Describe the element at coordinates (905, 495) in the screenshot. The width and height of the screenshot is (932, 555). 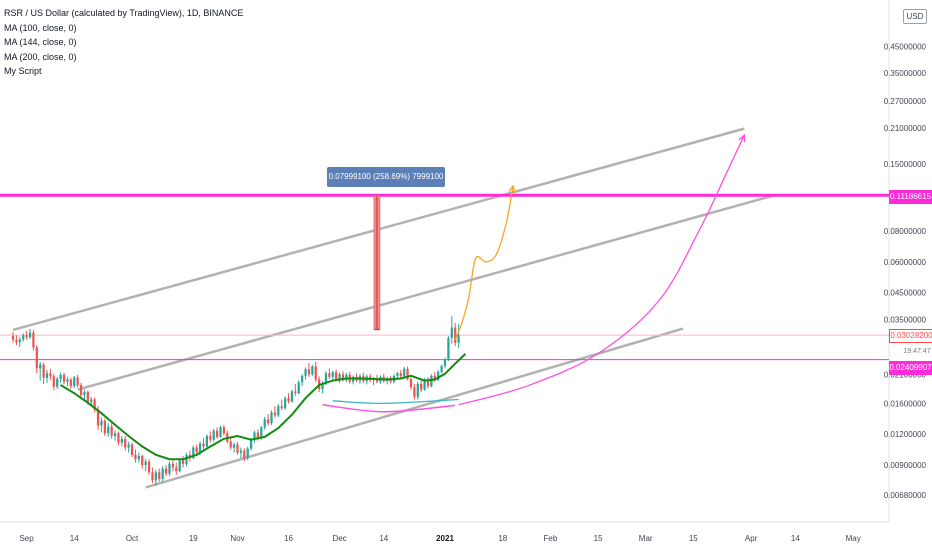
I see `y-tick-label: 0.00680000` at that location.